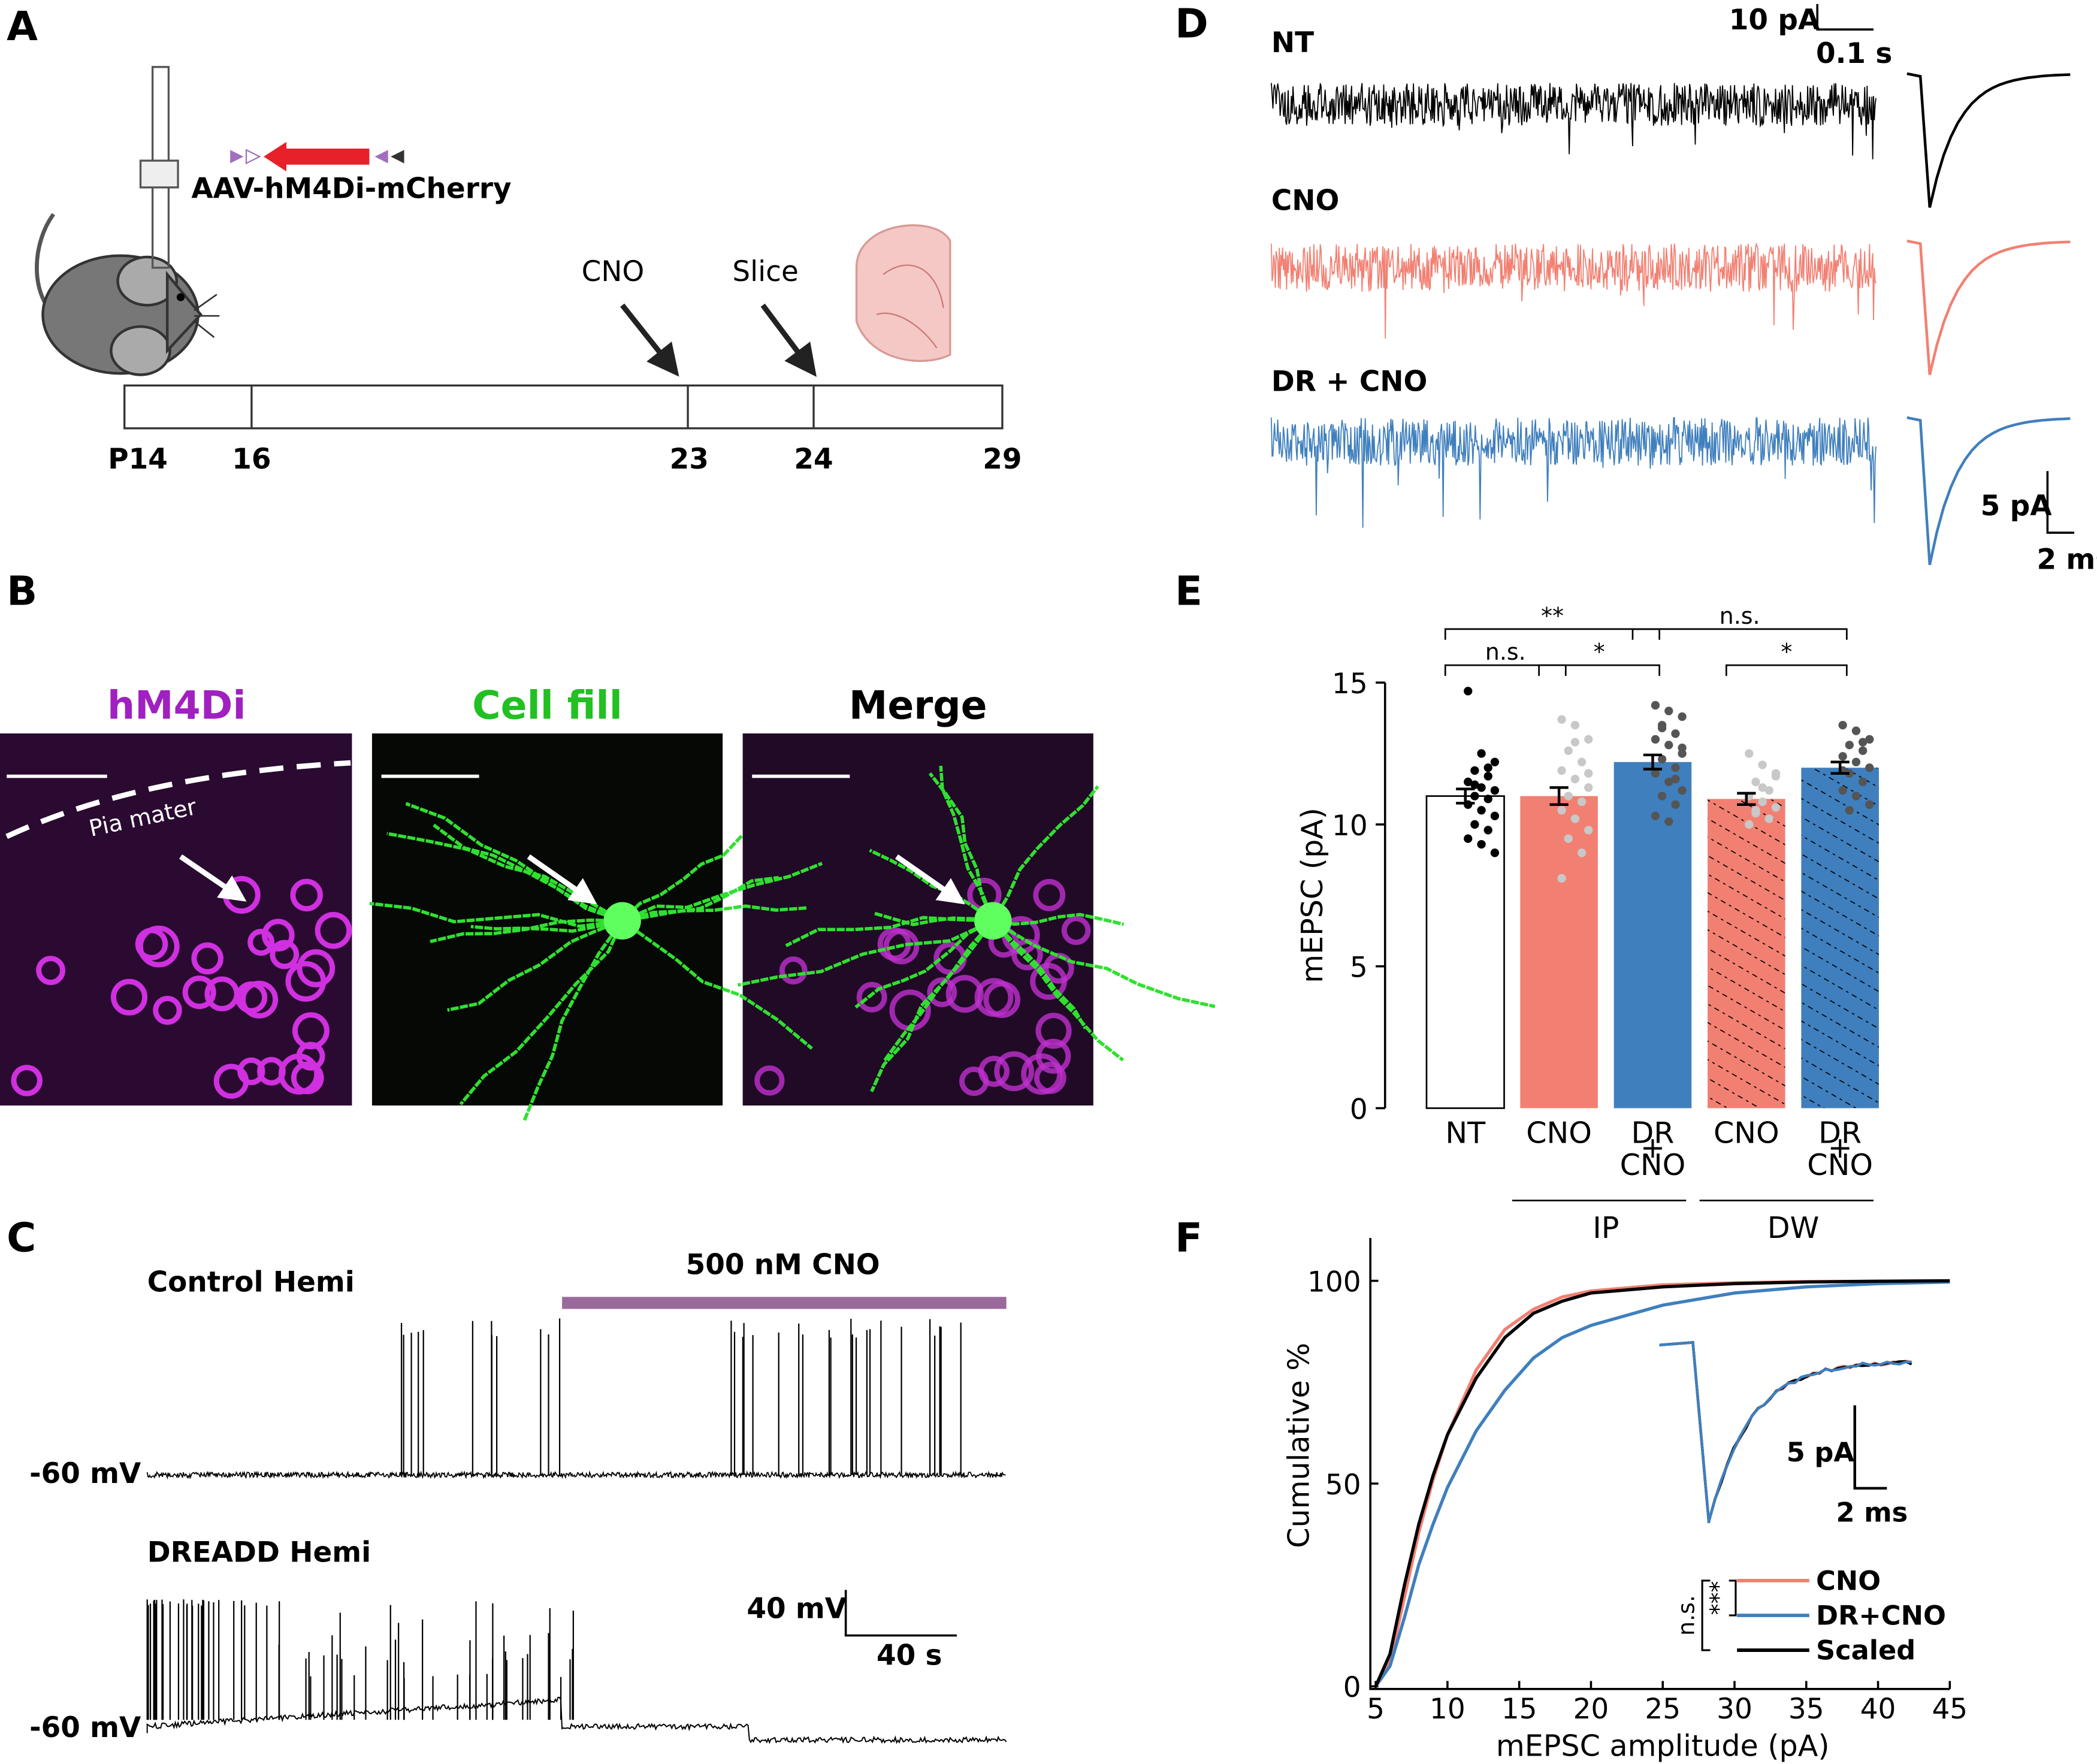 Image resolution: width=2097 pixels, height=1764 pixels. What do you see at coordinates (85, 1474) in the screenshot?
I see `baseline-label: -60 mV` at bounding box center [85, 1474].